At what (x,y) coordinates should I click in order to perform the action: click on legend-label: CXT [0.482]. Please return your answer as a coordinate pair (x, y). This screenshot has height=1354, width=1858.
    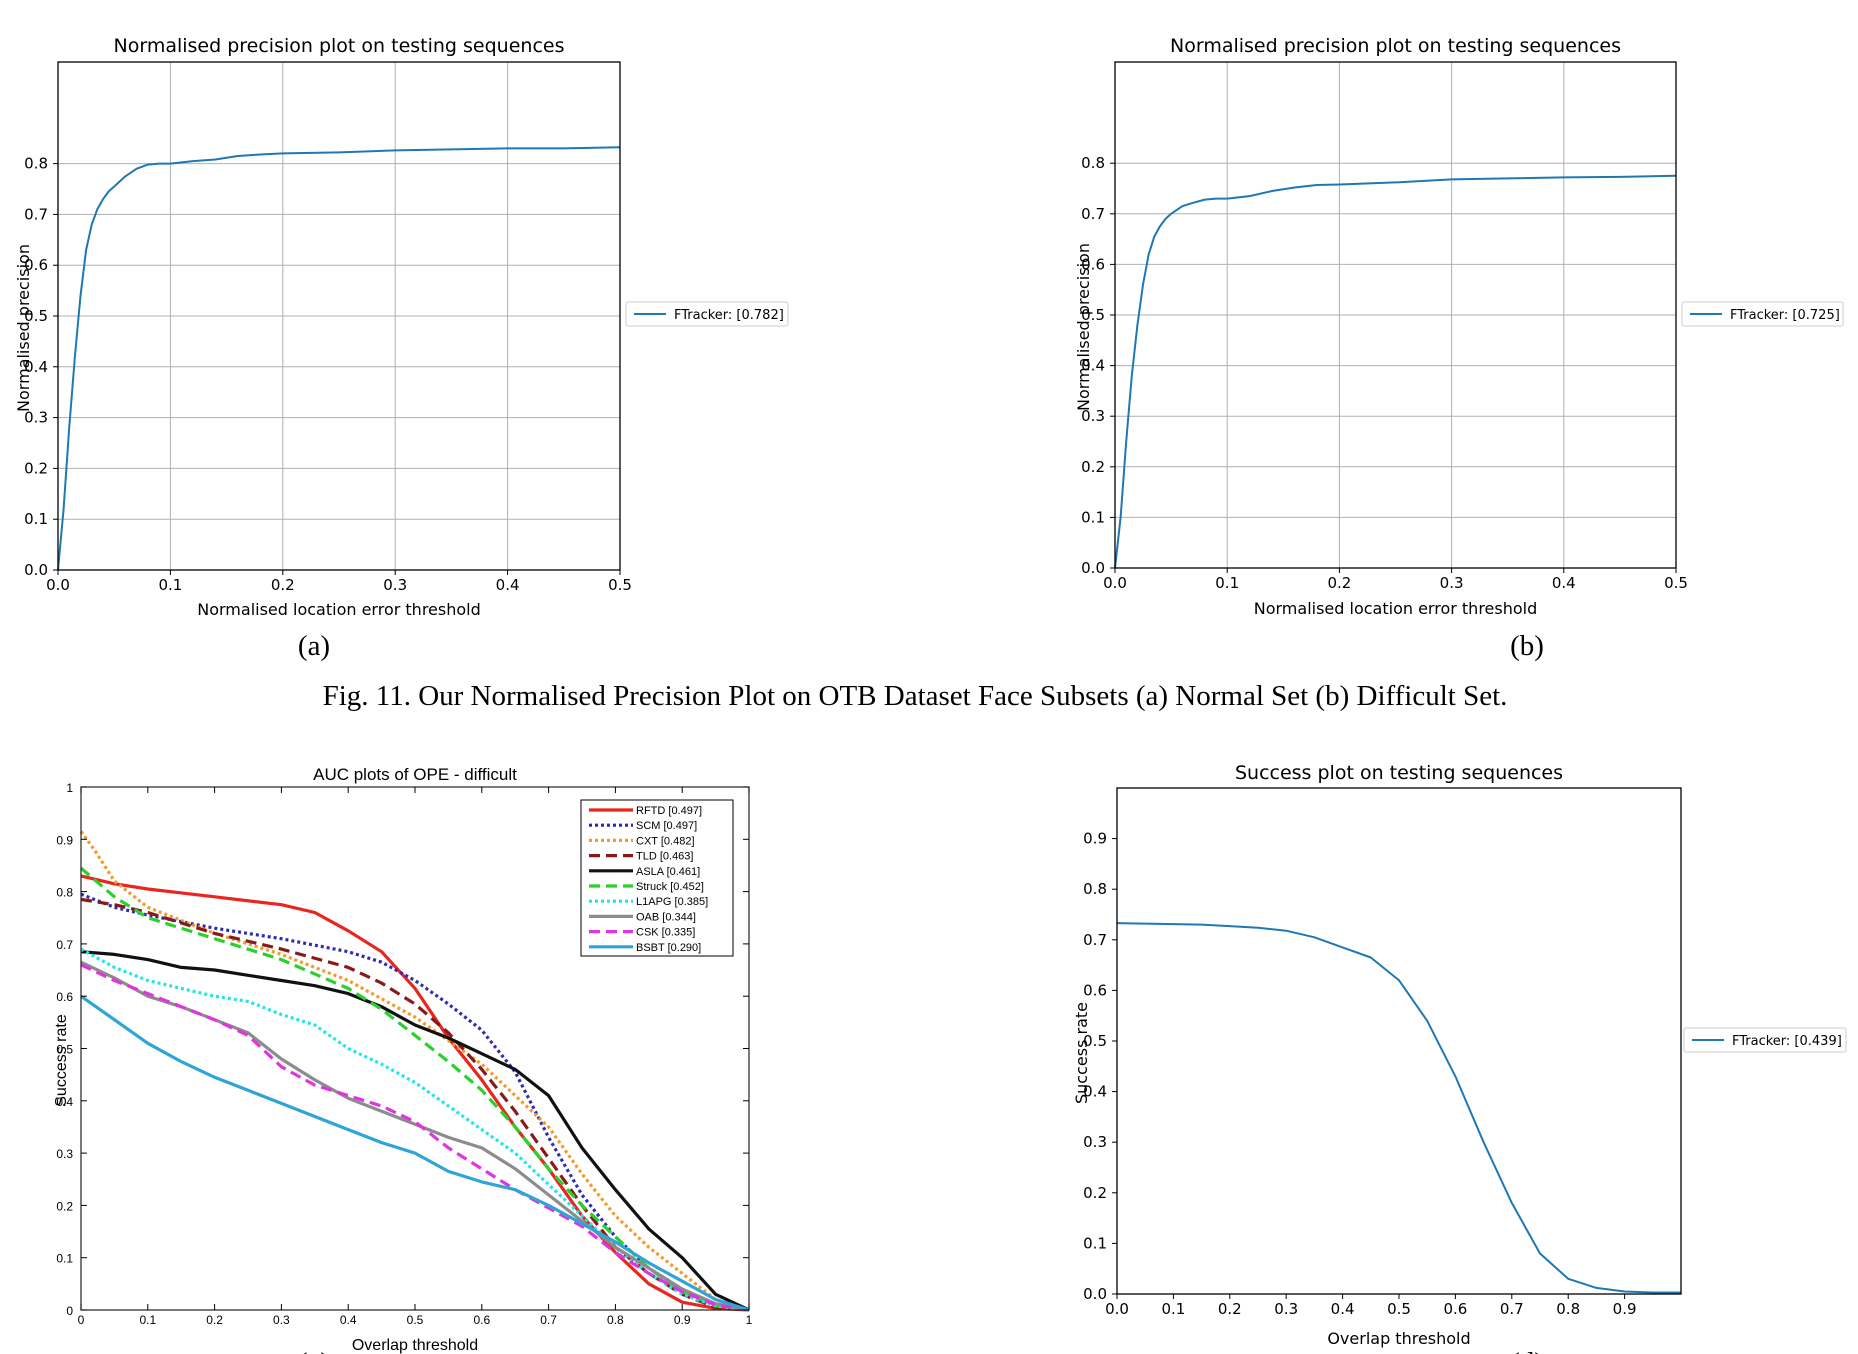
    Looking at the image, I should click on (665, 841).